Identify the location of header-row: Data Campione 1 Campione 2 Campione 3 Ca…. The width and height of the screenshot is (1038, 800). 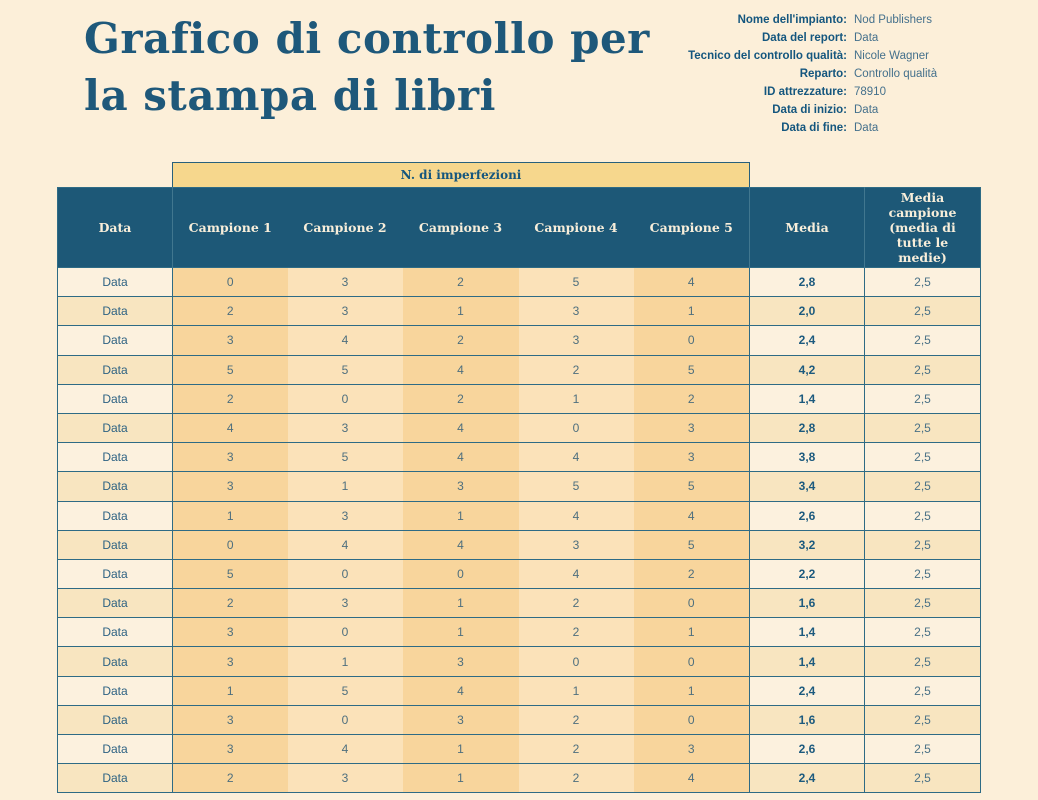
(519, 227).